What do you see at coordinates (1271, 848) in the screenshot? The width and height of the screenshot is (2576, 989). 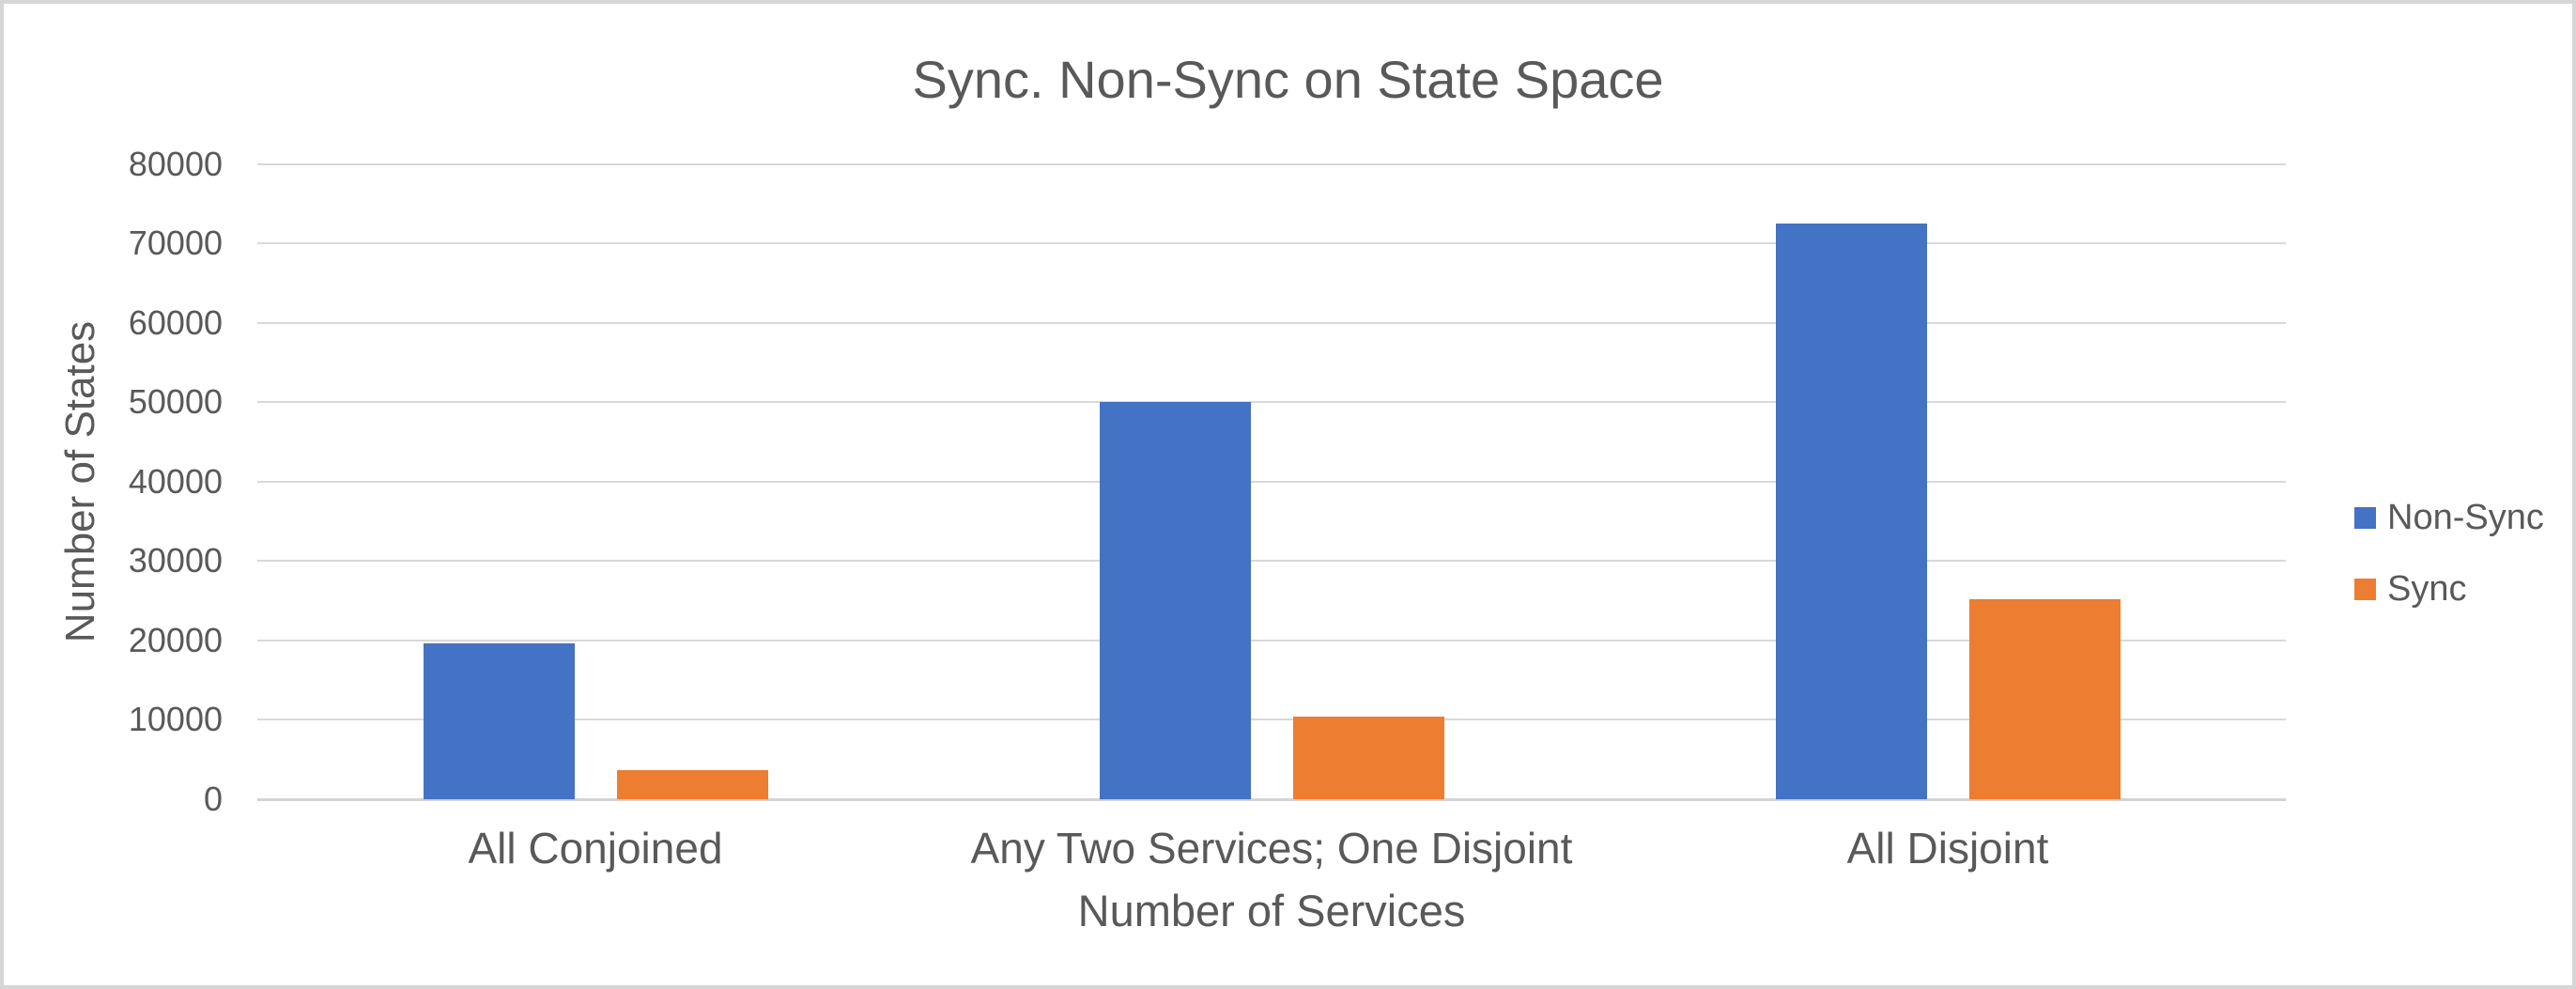 I see `x-category-label: Any Two Services; One Disjoint` at bounding box center [1271, 848].